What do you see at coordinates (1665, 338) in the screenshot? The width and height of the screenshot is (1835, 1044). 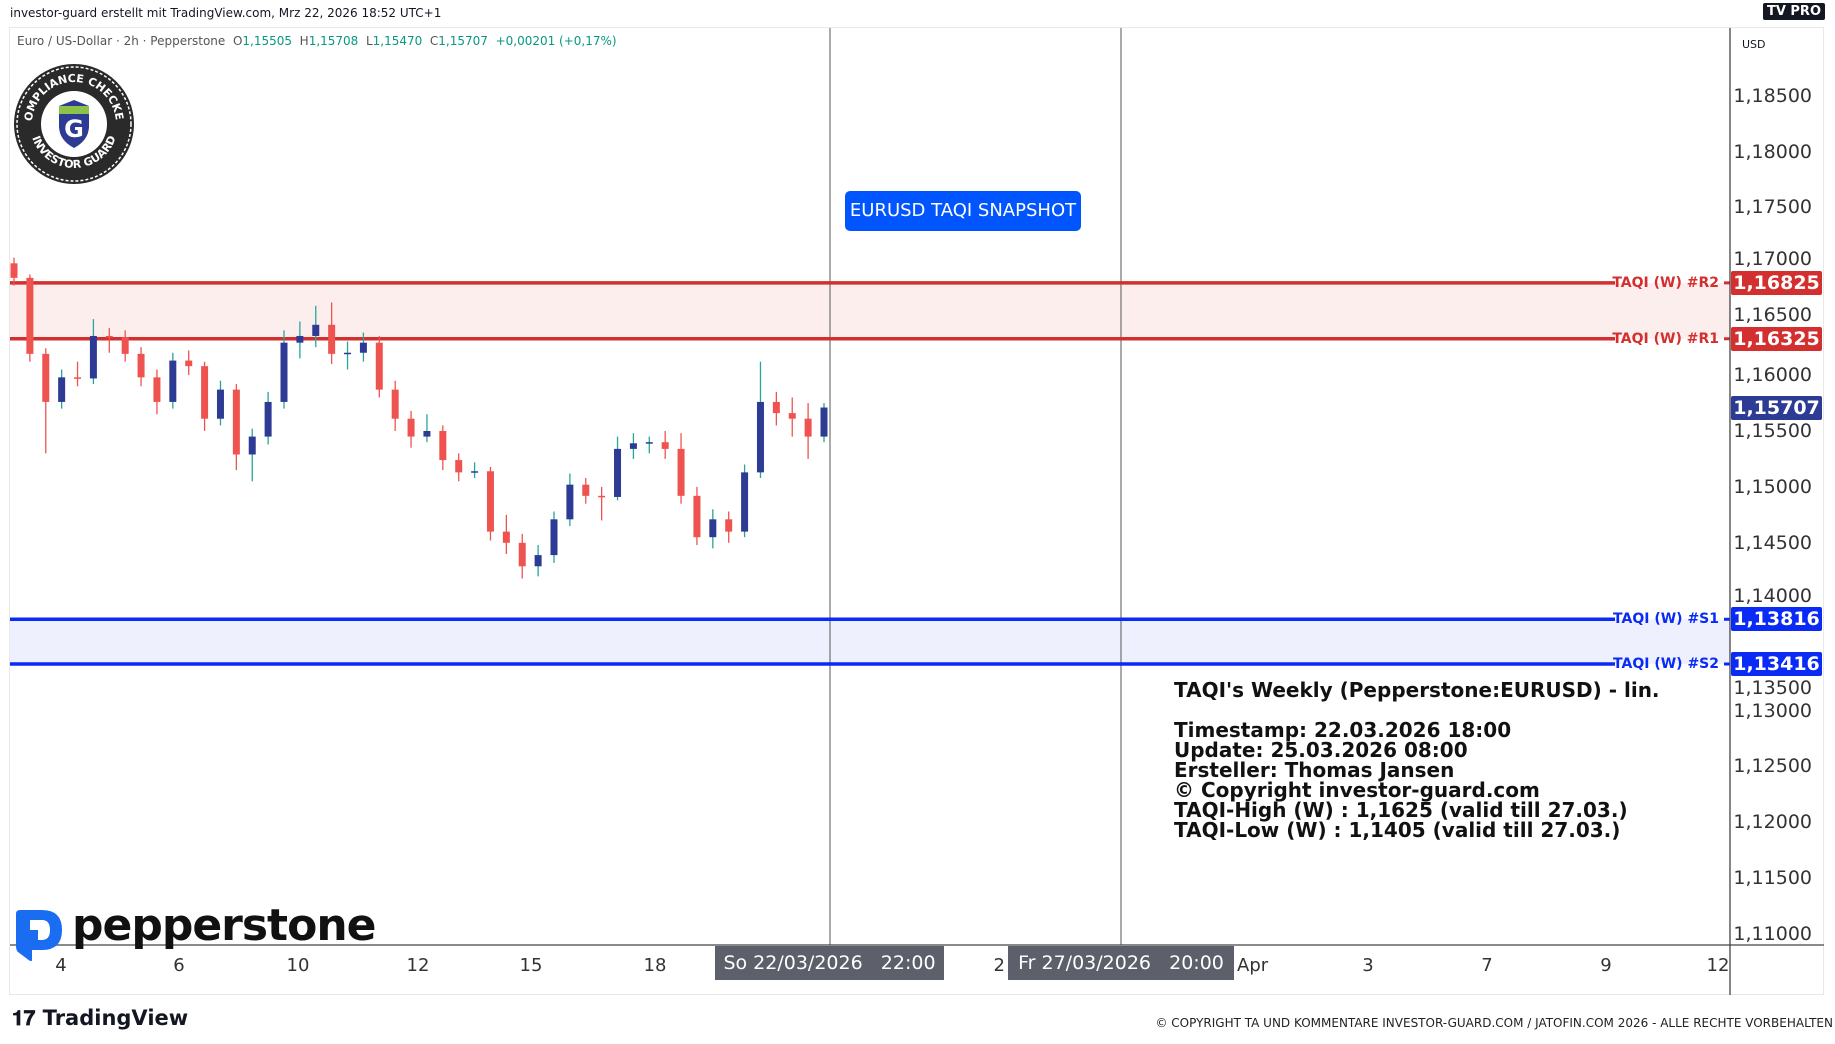 I see `level-label: TAQI (W) #R1` at bounding box center [1665, 338].